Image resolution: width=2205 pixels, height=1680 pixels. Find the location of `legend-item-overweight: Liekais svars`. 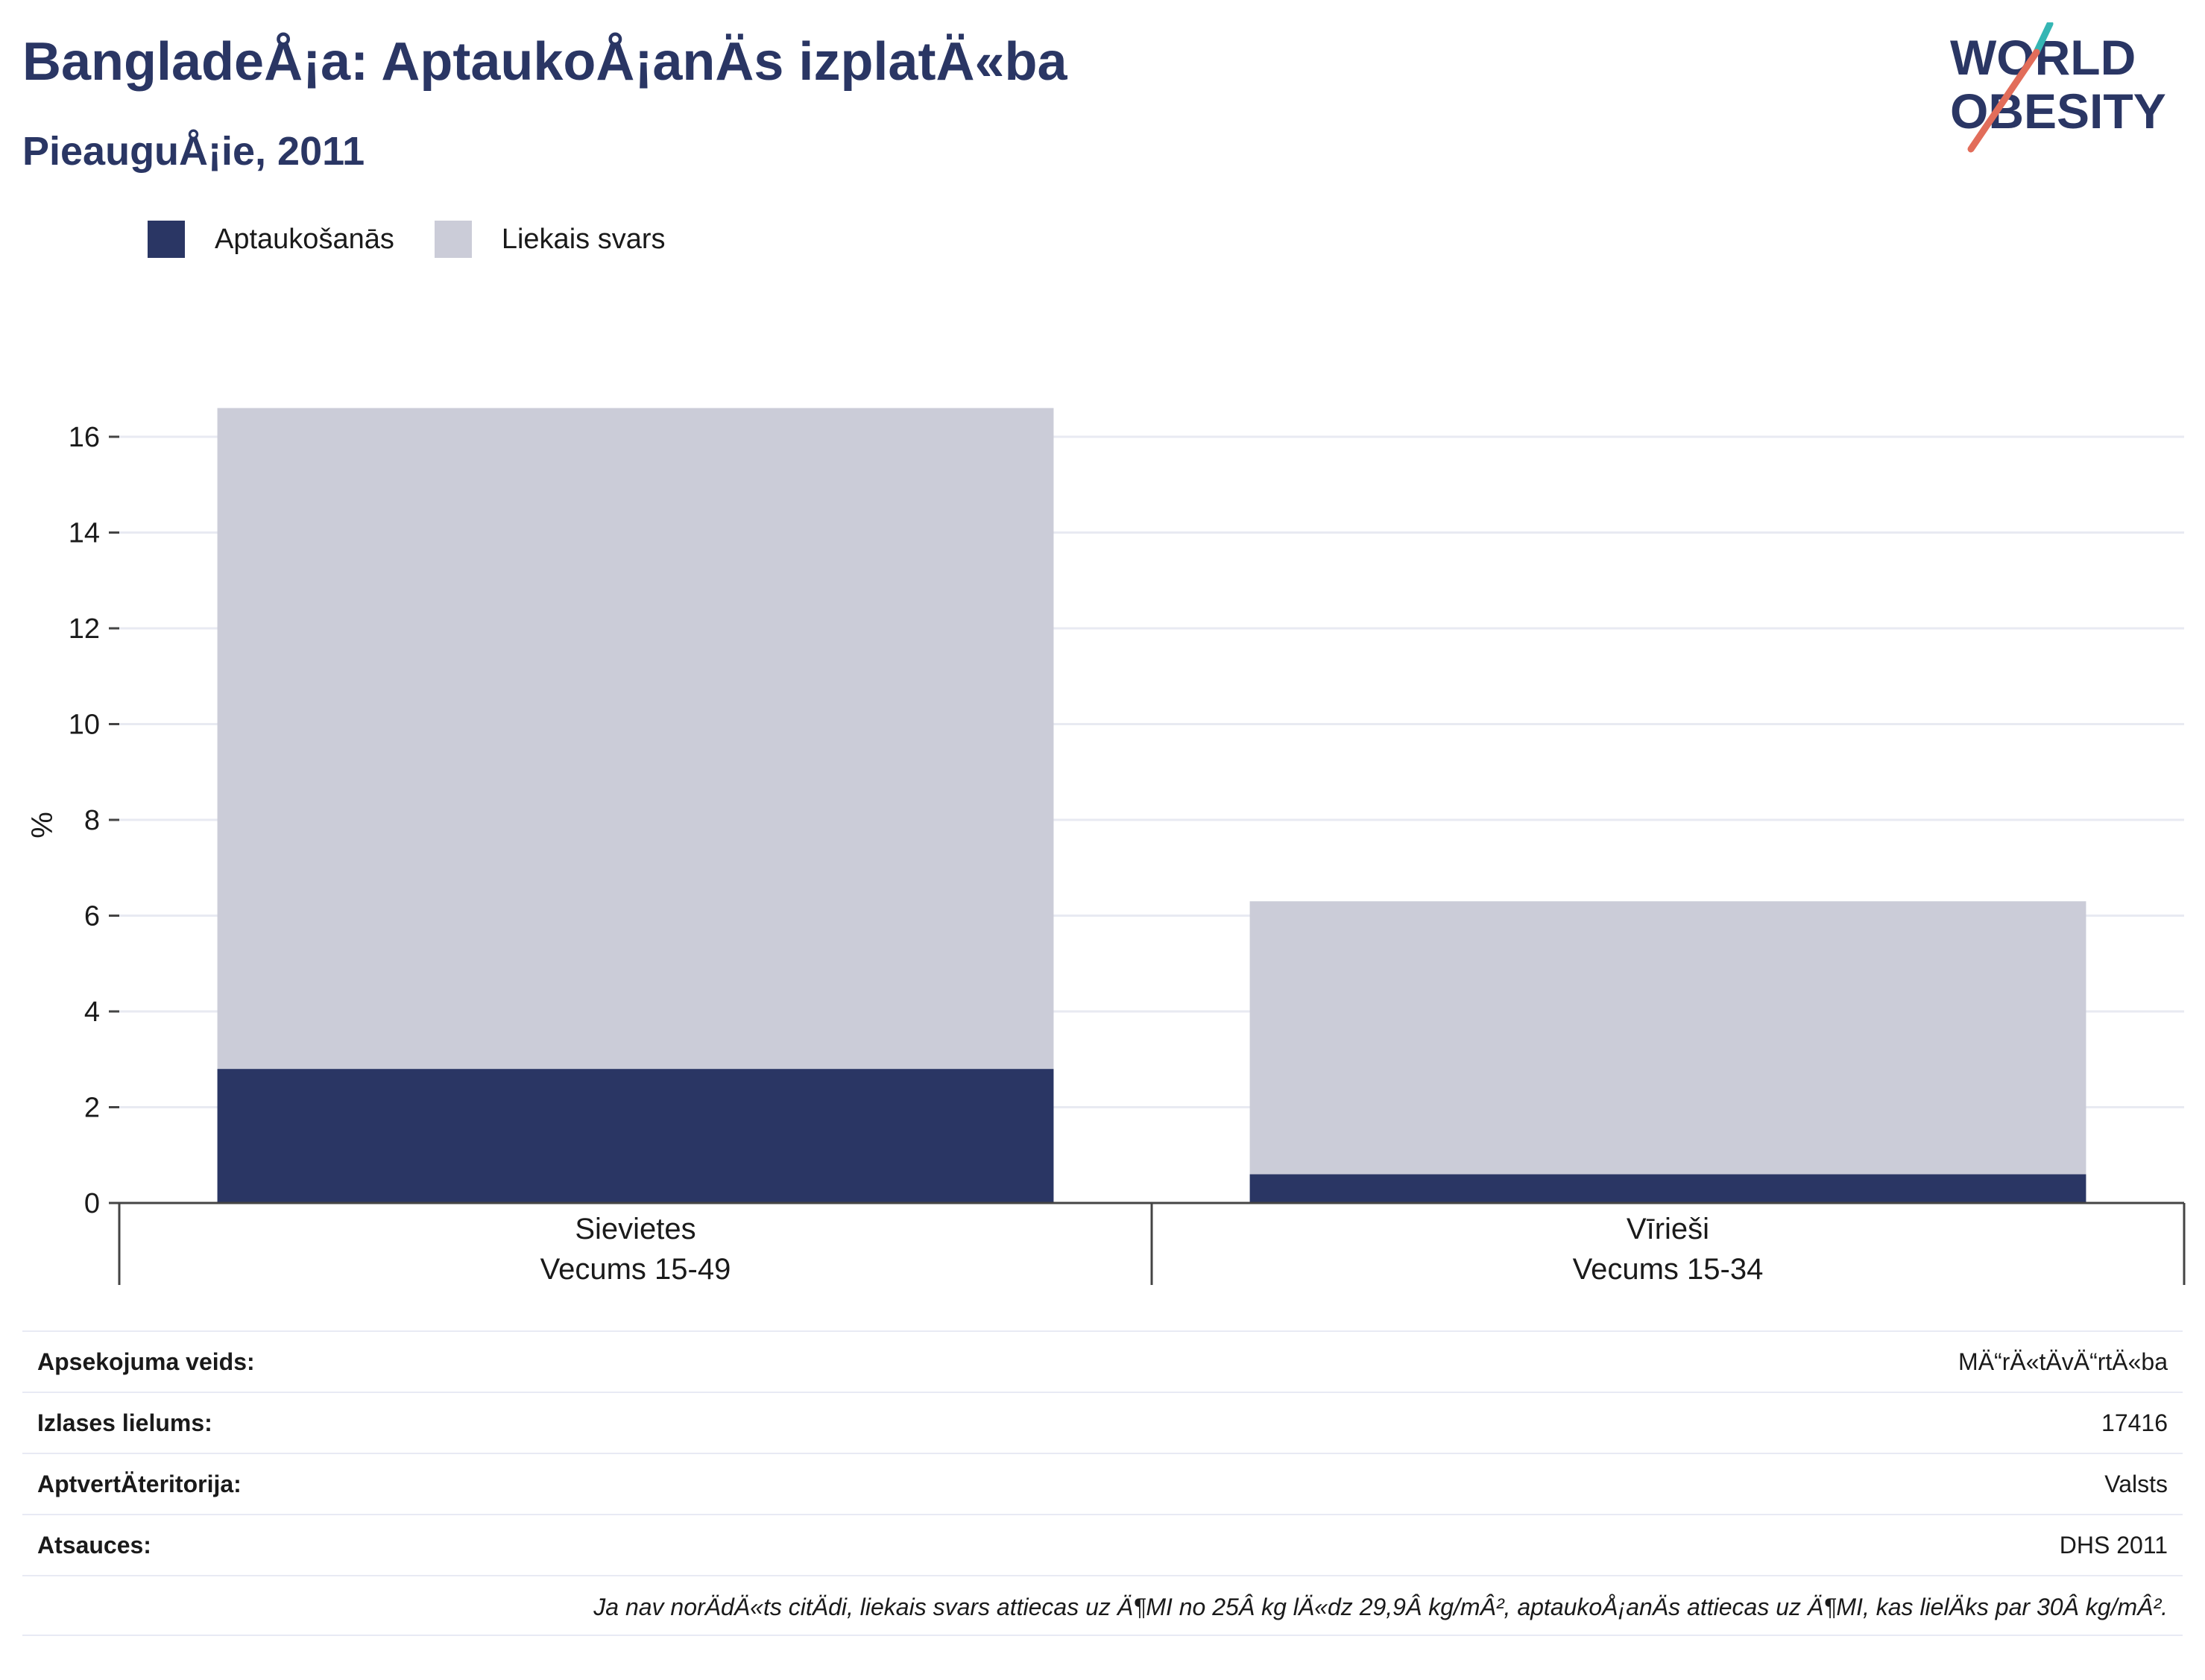

legend-item-overweight: Liekais svars is located at coordinates (550, 239).